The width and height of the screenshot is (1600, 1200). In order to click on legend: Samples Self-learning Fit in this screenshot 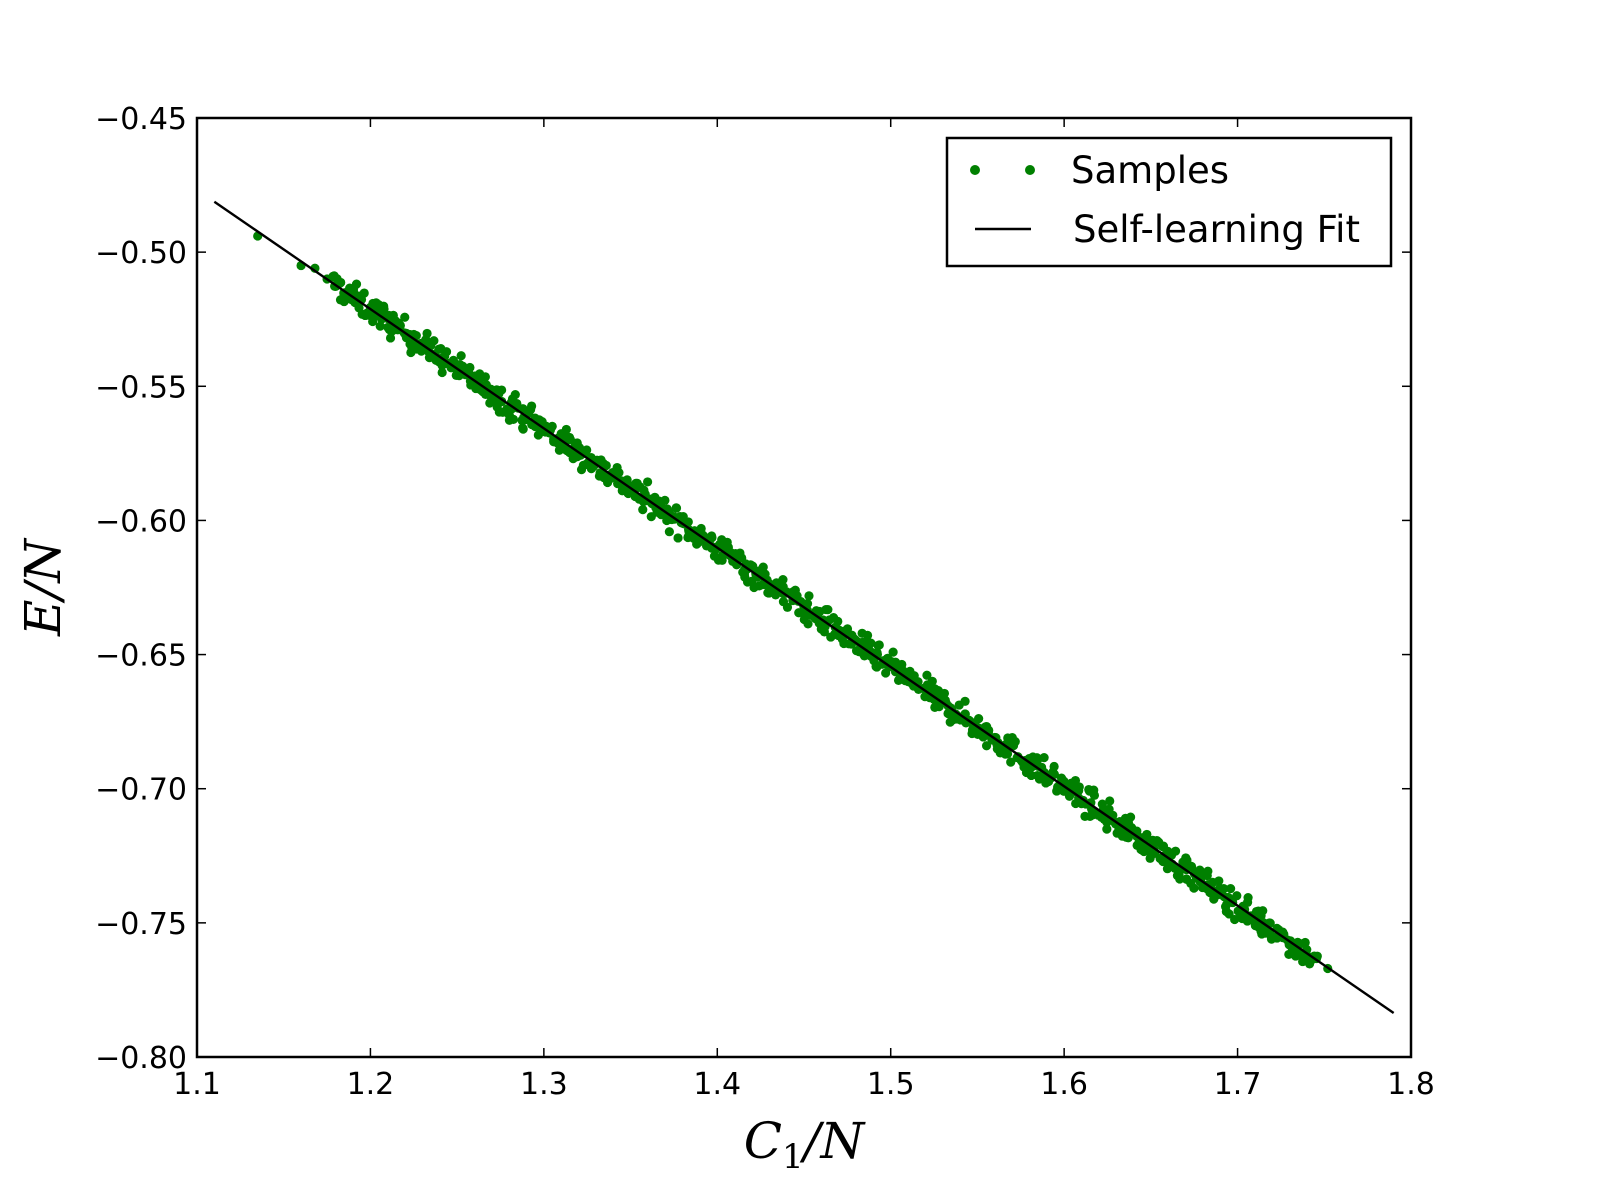, I will do `click(1169, 202)`.